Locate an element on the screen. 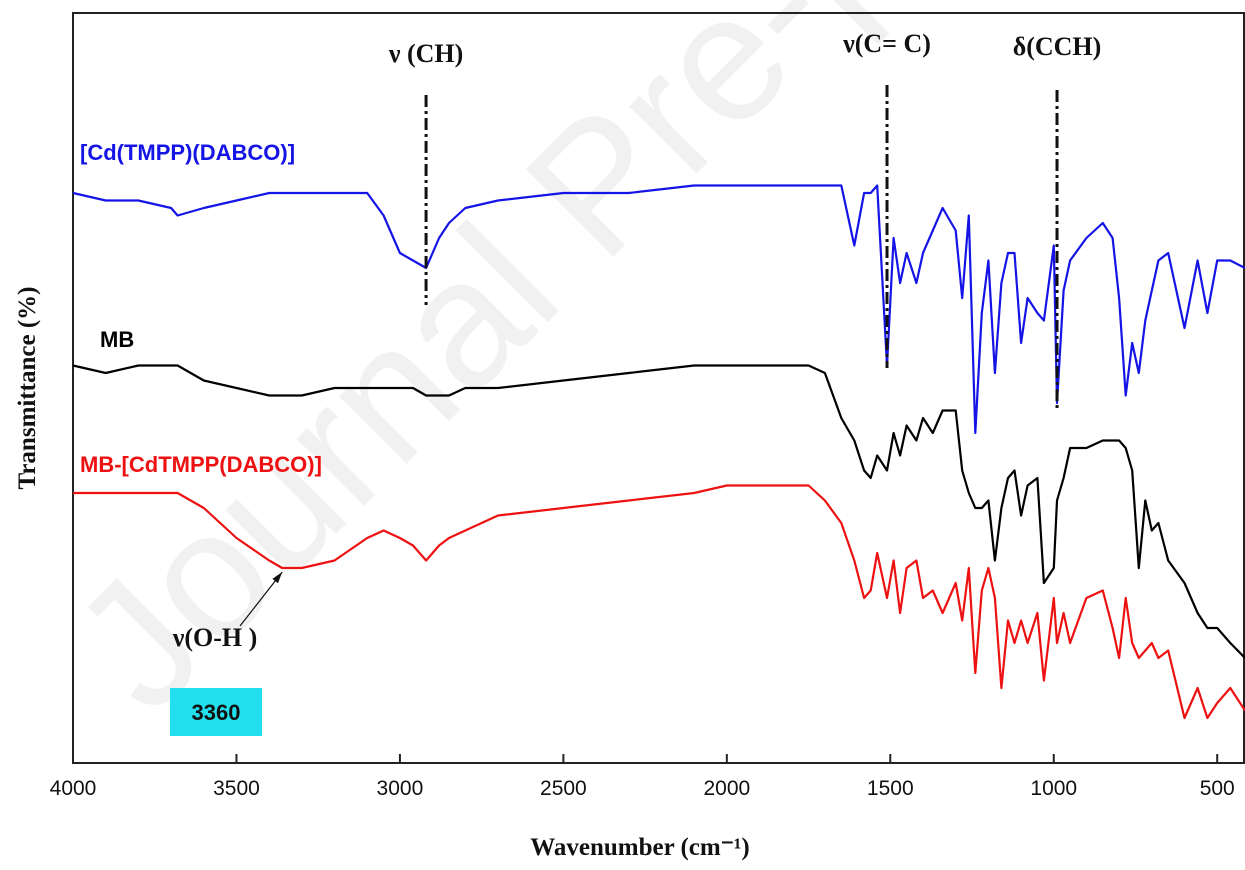 The height and width of the screenshot is (870, 1245). series-label: [Cd(TMPP)(DABCO)] is located at coordinates (187, 152).